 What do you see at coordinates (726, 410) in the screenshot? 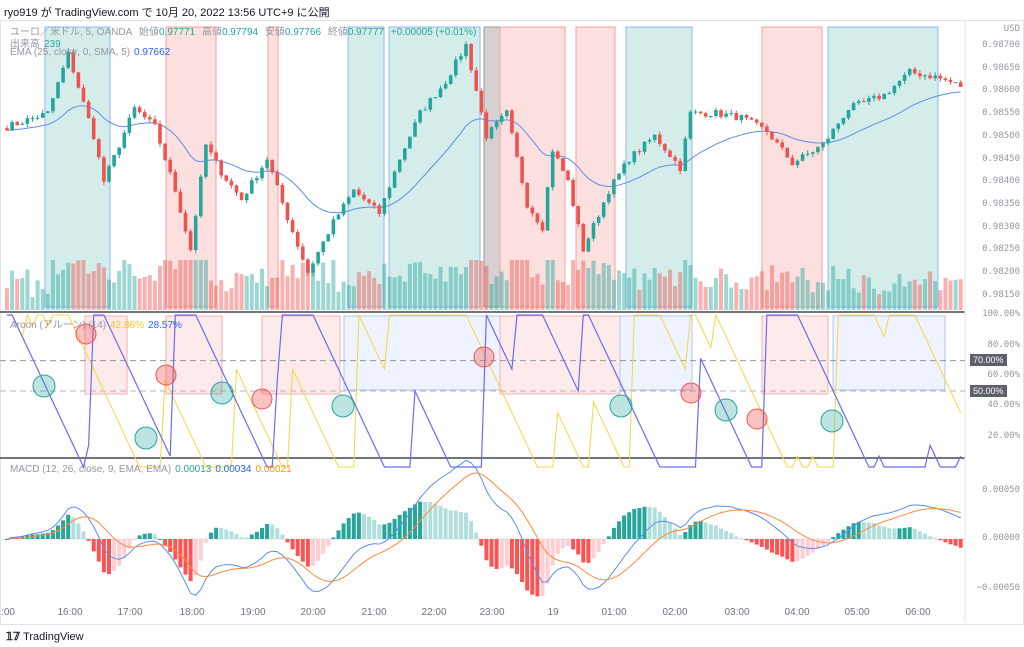
I see `buy-signal-marker` at bounding box center [726, 410].